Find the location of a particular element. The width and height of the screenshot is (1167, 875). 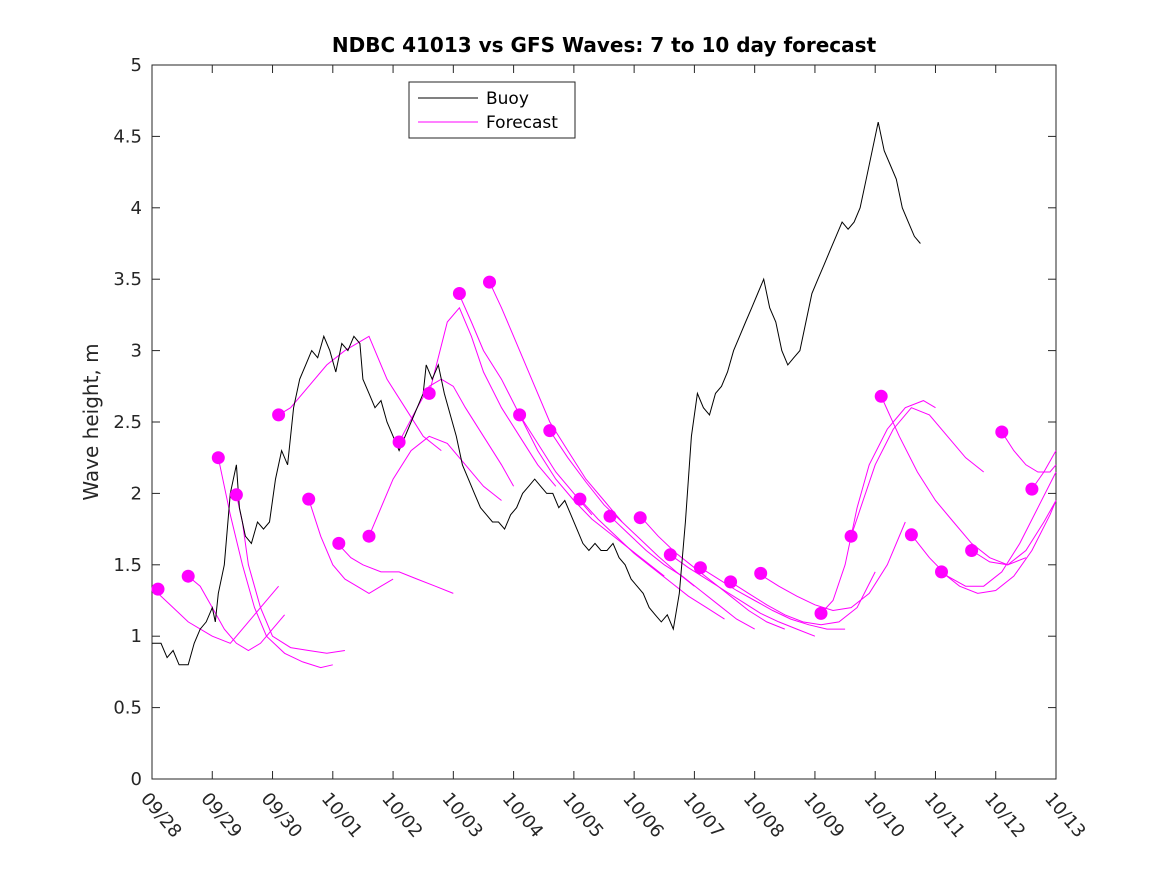

y-tick-label: 1 is located at coordinates (136, 636).